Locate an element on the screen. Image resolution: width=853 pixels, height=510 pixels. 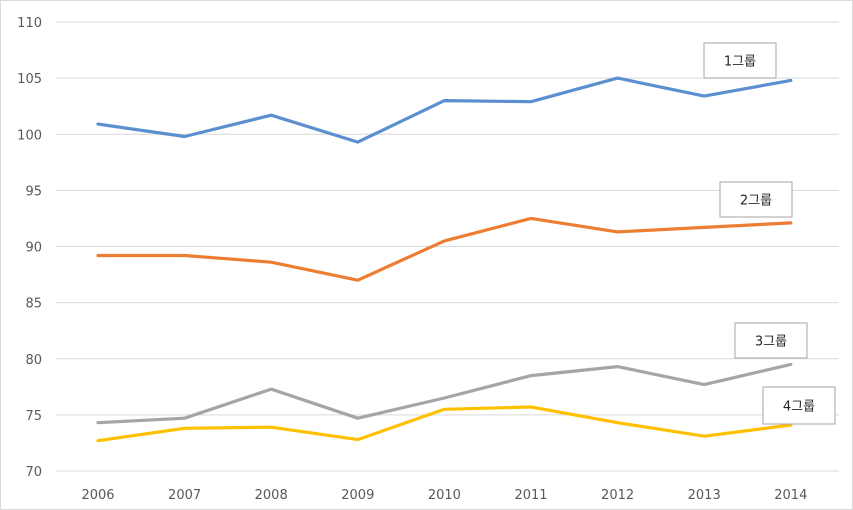
y-axis-ticks: 70 75 80 85 90 95 100 105 110 is located at coordinates (29, 248).